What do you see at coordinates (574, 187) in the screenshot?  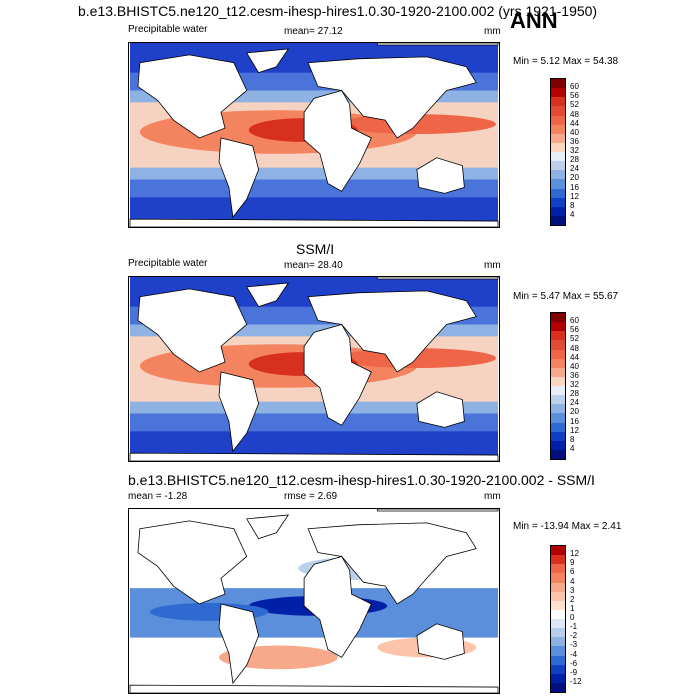 I see `colorbar-tick-label: 16` at bounding box center [574, 187].